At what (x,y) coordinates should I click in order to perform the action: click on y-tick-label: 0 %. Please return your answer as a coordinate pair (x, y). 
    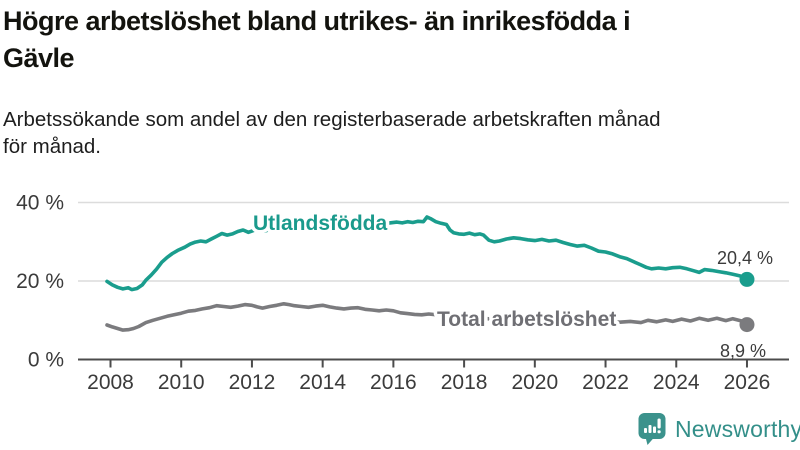
    Looking at the image, I should click on (46, 360).